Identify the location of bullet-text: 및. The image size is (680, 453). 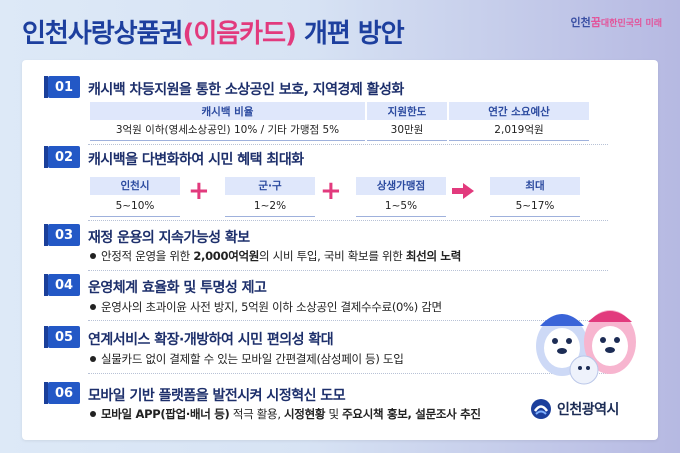
(334, 414).